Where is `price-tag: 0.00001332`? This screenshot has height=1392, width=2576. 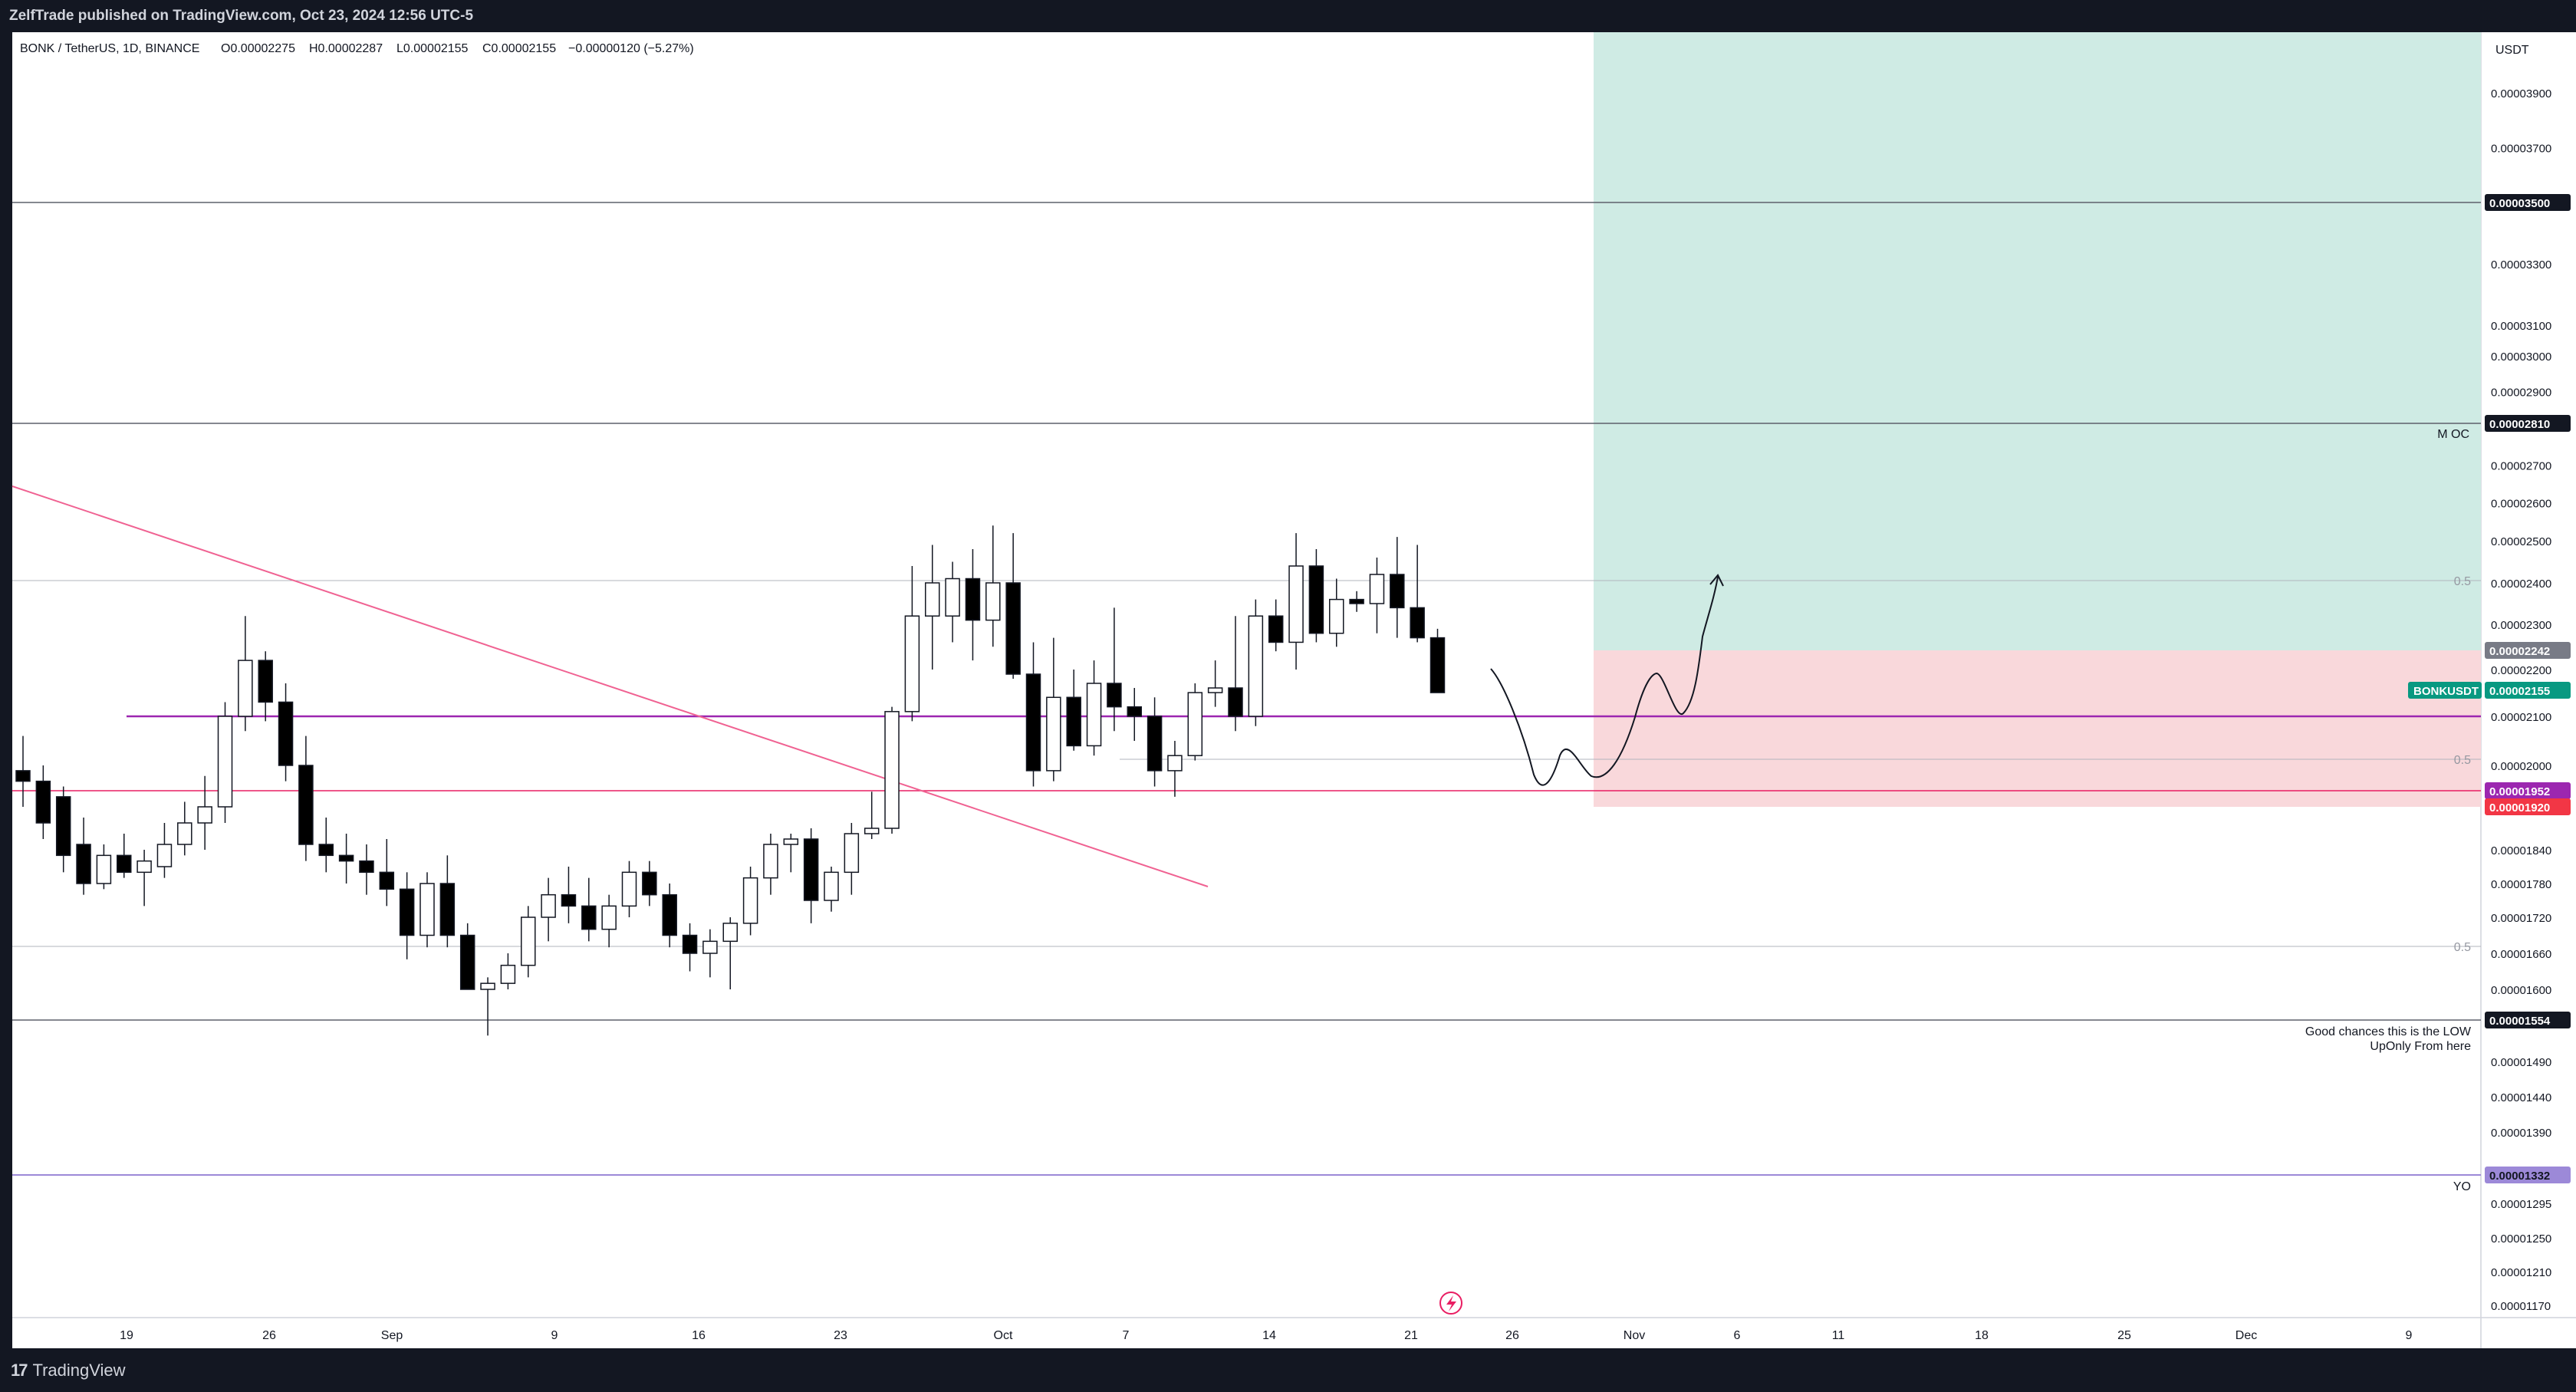 price-tag: 0.00001332 is located at coordinates (2528, 1175).